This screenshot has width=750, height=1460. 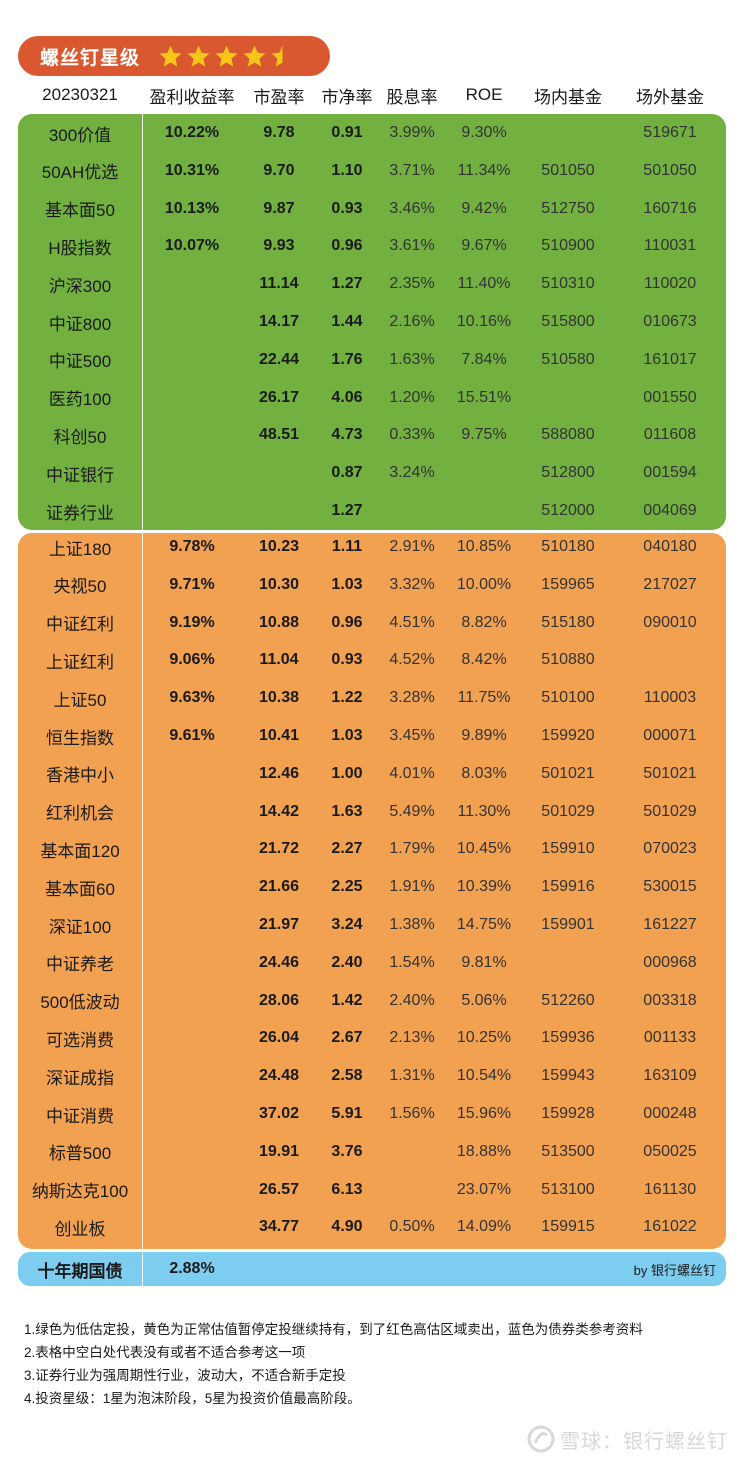 What do you see at coordinates (372, 360) in the screenshot?
I see `table-row: 中证500 22.44 1.76 1.63% 7.84% 510580 161017` at bounding box center [372, 360].